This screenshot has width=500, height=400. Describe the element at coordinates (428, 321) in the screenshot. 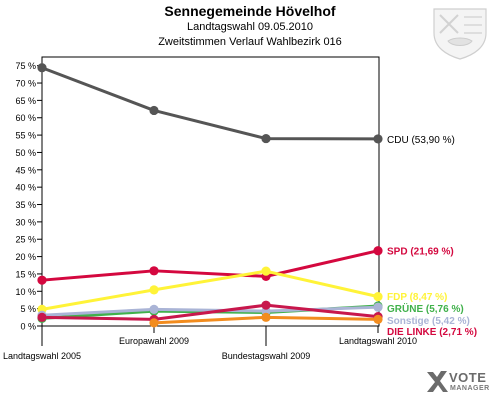

I see `series-end-label: Sonstige (5,42 %)` at that location.